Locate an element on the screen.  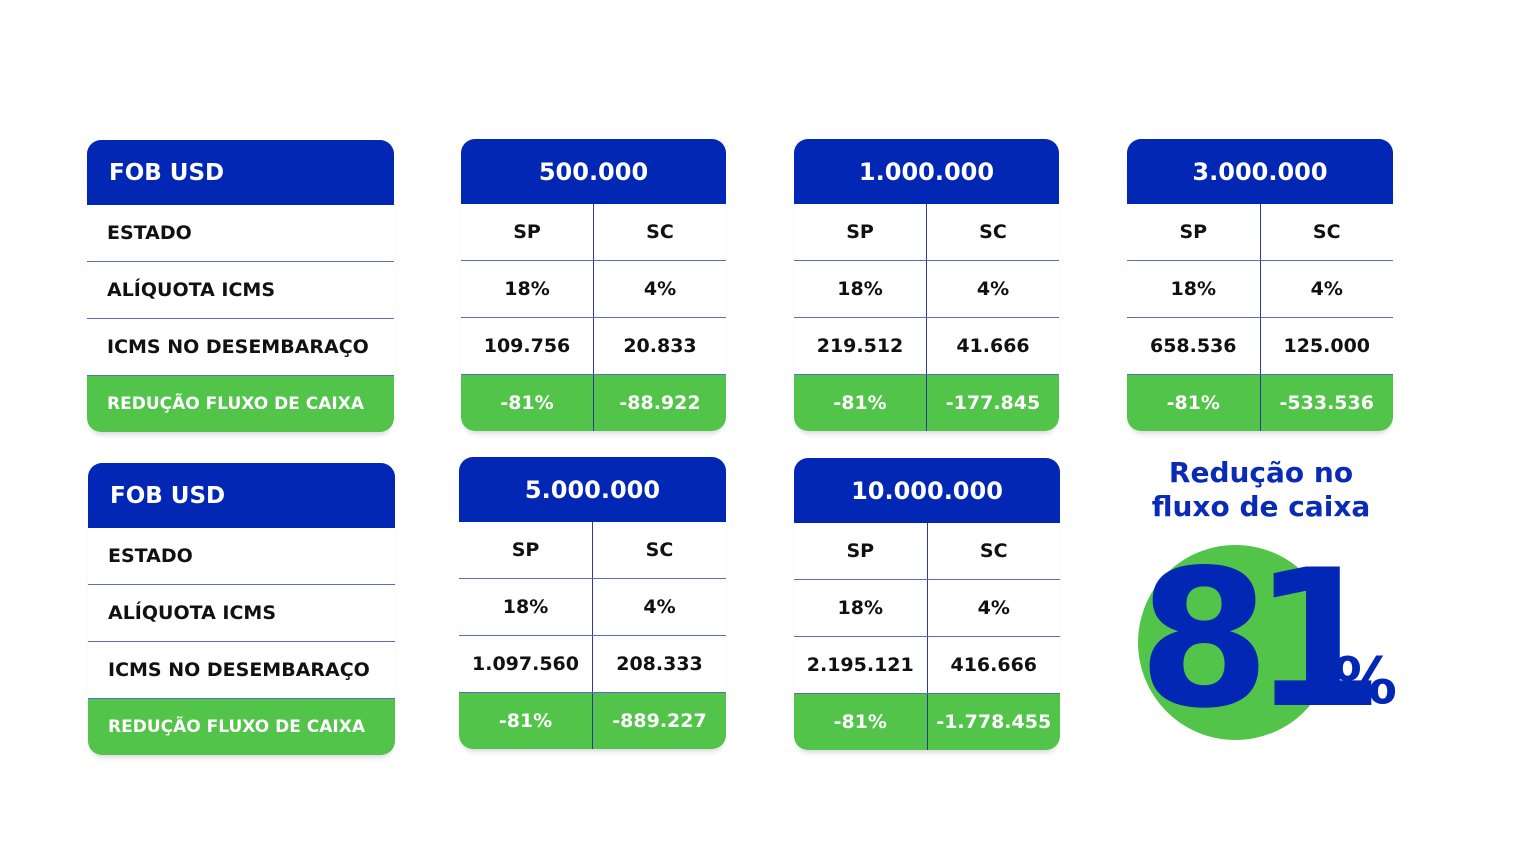
icms-sp: 2.195.121 is located at coordinates (860, 665).